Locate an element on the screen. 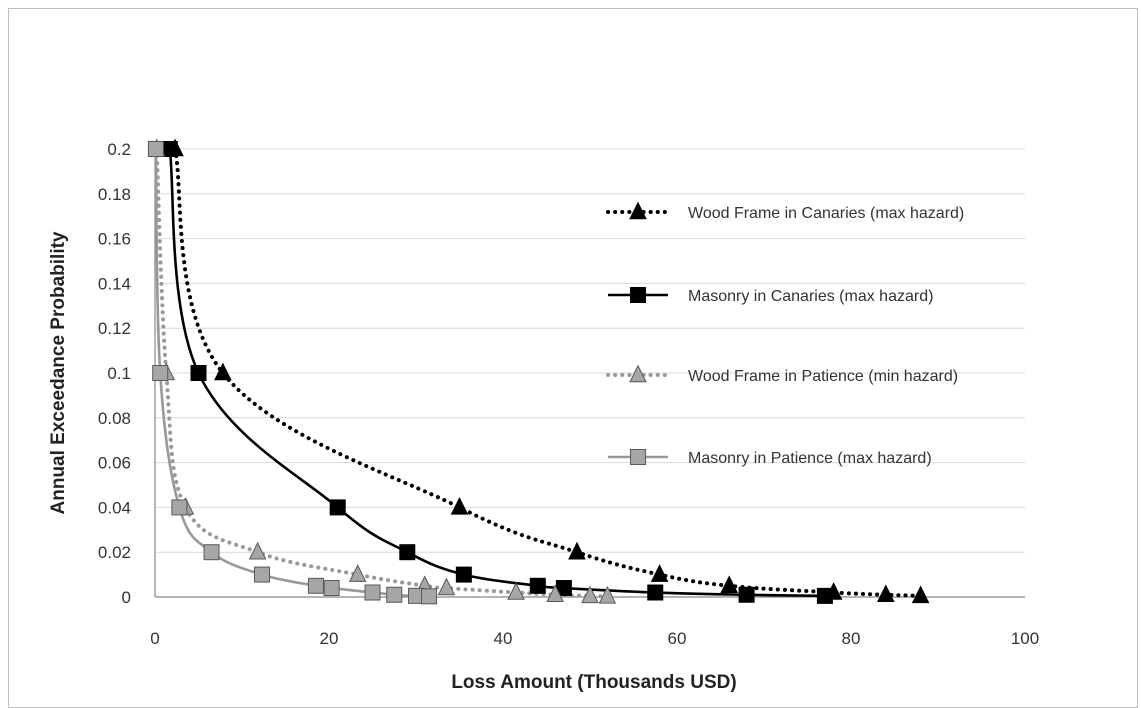 The height and width of the screenshot is (708, 1141). y-tick-label: 0.04 is located at coordinates (114, 507).